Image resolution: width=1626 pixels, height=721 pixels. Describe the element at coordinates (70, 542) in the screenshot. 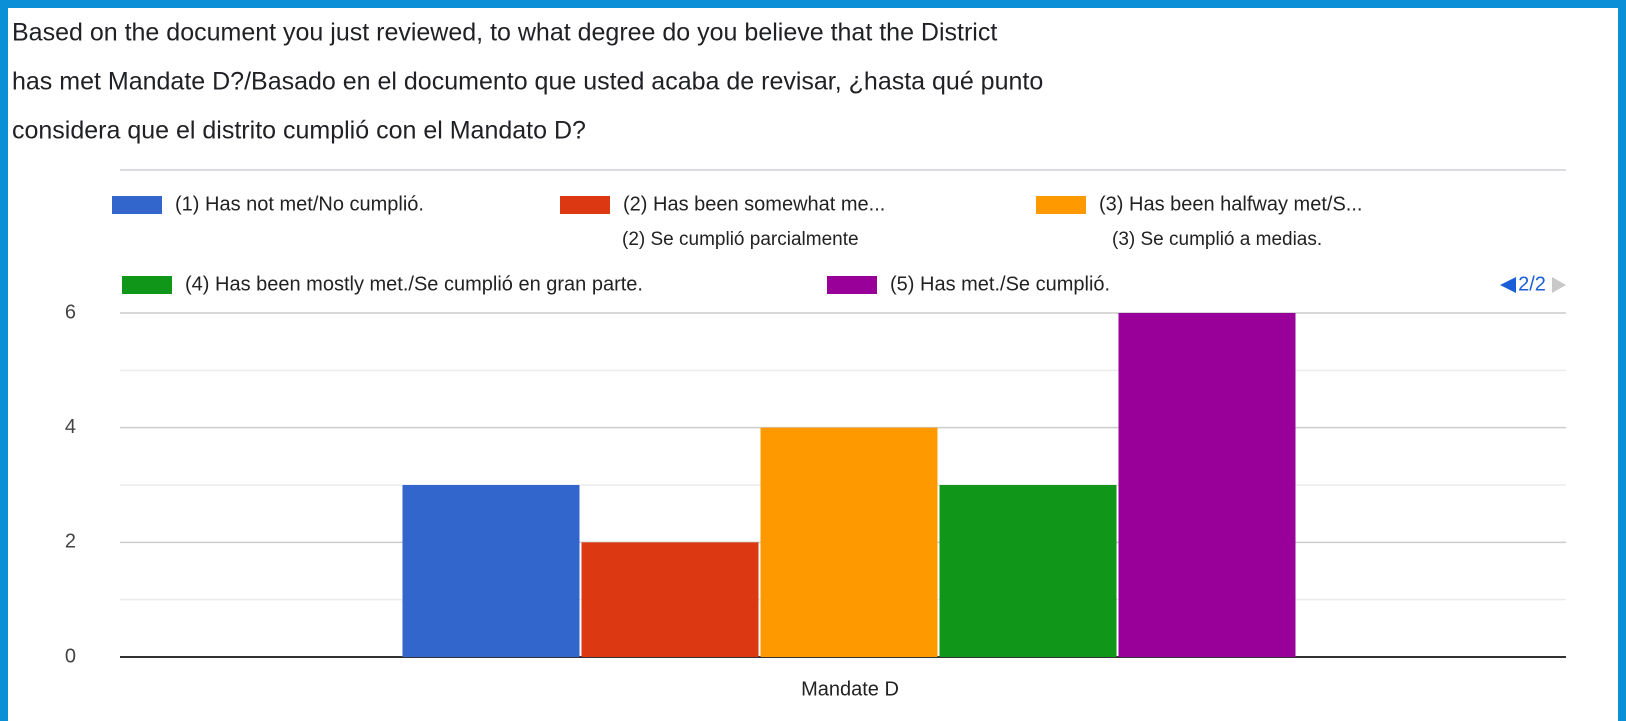

I see `y-tick-label: 2` at that location.